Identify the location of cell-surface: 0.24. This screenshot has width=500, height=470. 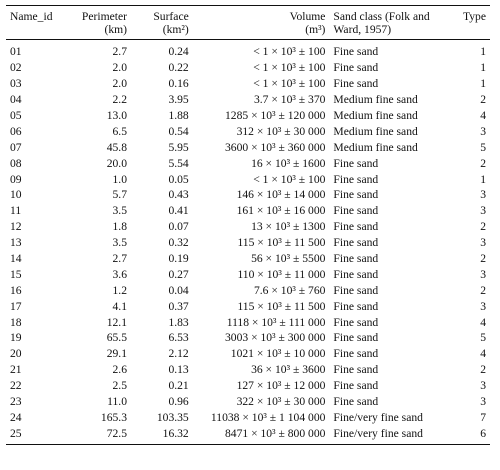
(178, 52).